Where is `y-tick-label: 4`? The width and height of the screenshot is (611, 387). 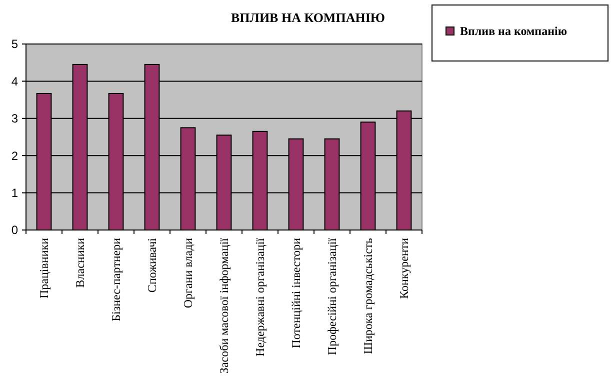
y-tick-label: 4 is located at coordinates (14, 81).